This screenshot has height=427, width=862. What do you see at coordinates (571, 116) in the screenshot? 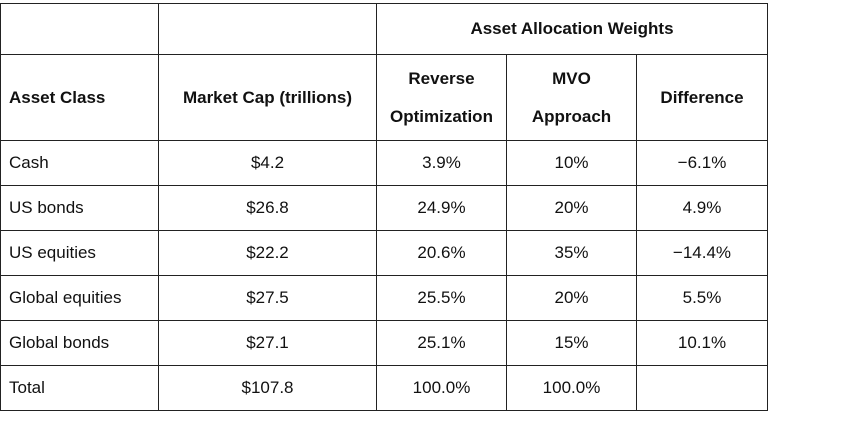
I see `mvo-header-line2: Approach` at bounding box center [571, 116].